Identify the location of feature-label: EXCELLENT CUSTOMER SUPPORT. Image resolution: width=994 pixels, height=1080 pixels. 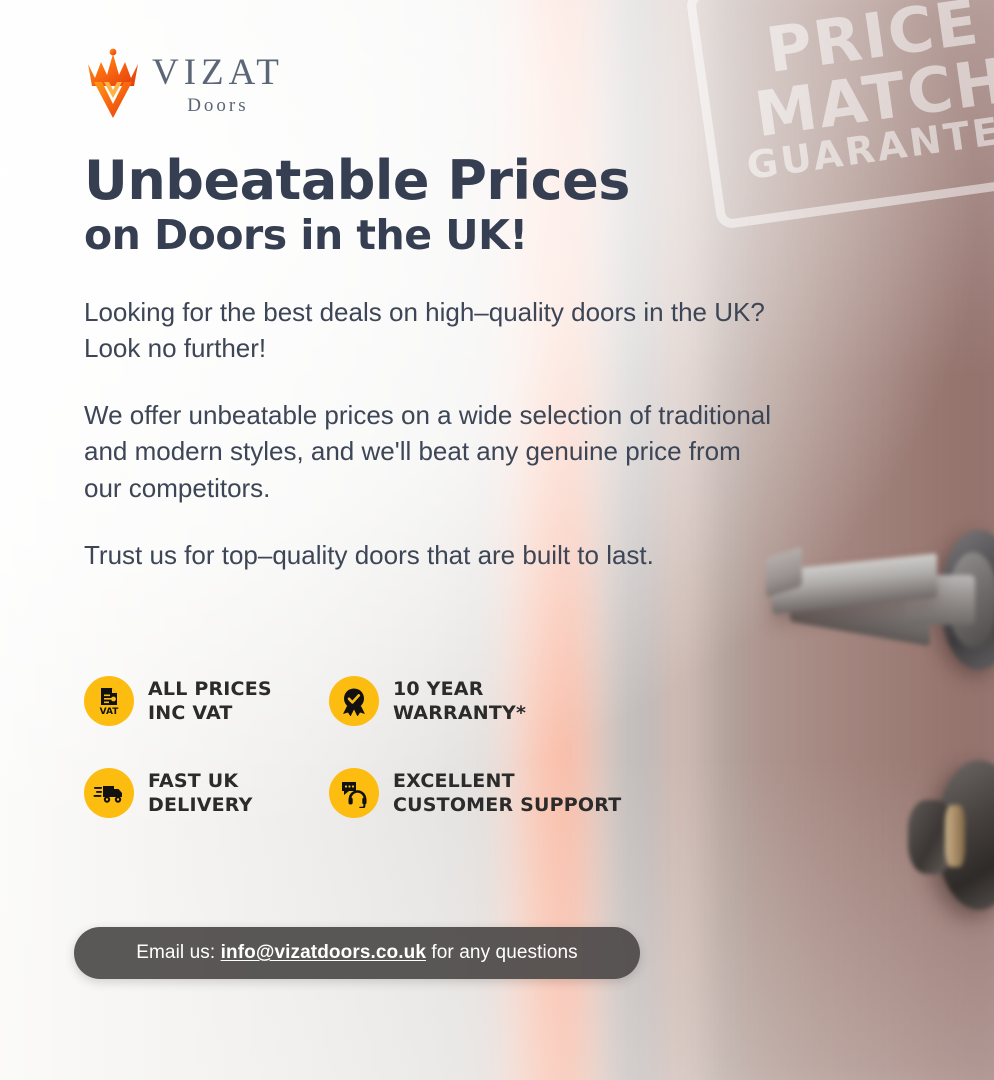
(507, 792).